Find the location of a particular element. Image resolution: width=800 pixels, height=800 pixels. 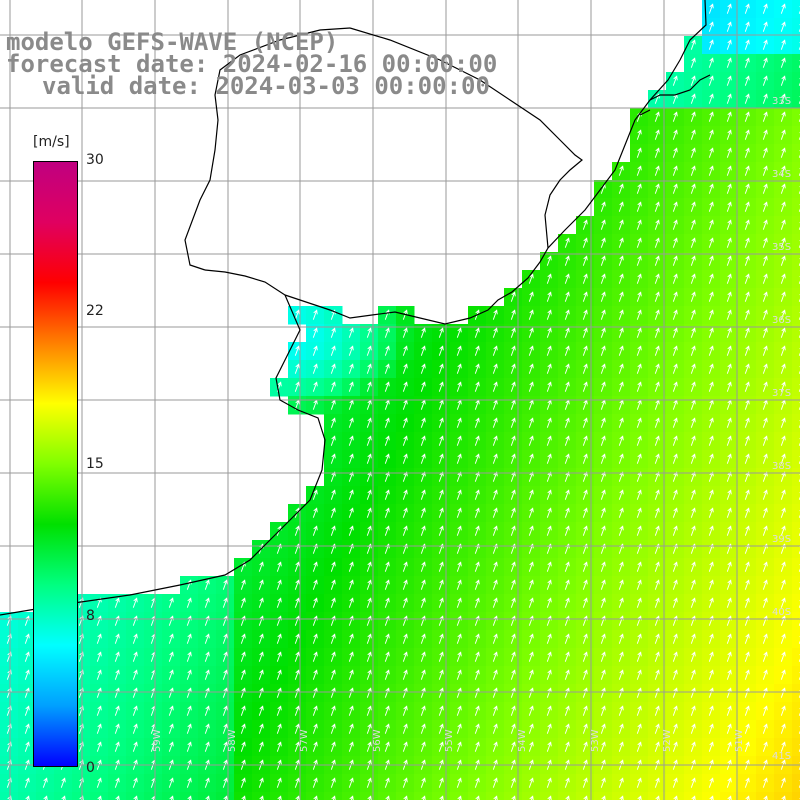

latitude-label: 36S is located at coordinates (781, 320).